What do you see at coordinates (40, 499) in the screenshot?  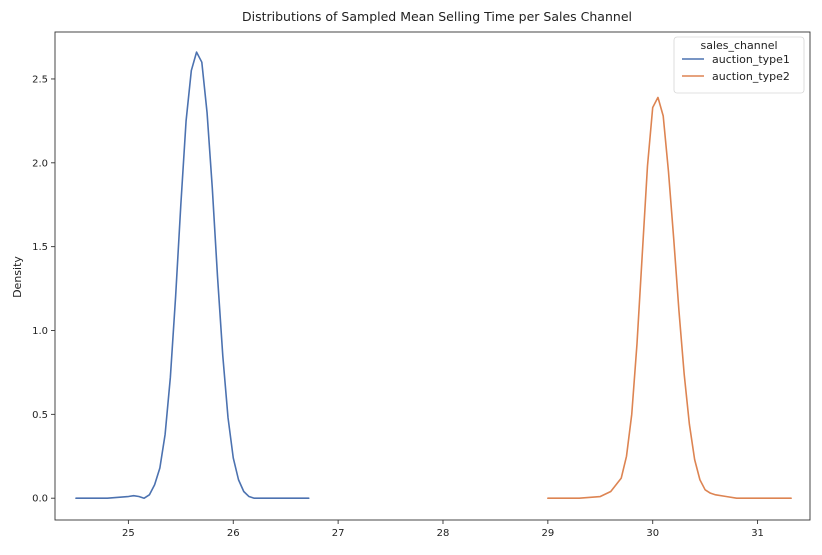 I see `y-tick-label: 0.0` at bounding box center [40, 499].